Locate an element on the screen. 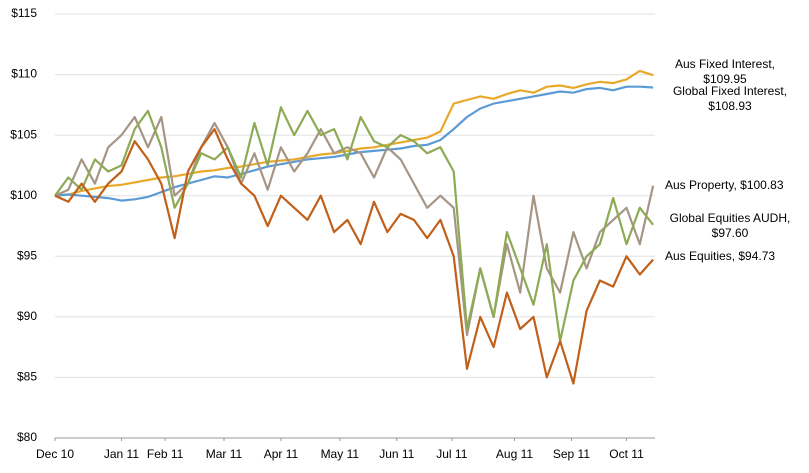 The image size is (809, 473). x-tick-label: Dec 10 is located at coordinates (55, 454).